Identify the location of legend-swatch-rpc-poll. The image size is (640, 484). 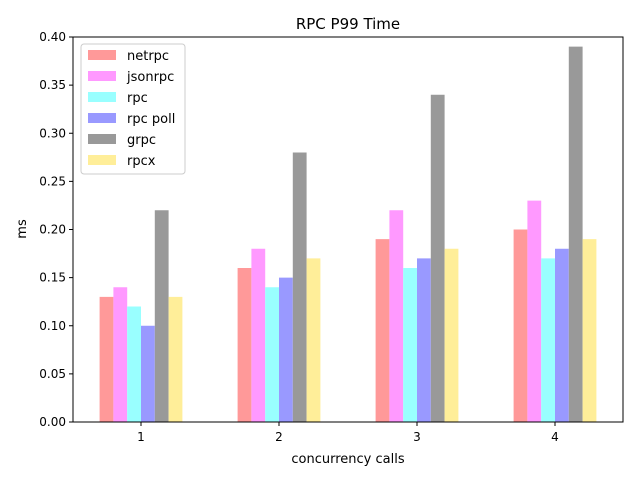
(102, 118).